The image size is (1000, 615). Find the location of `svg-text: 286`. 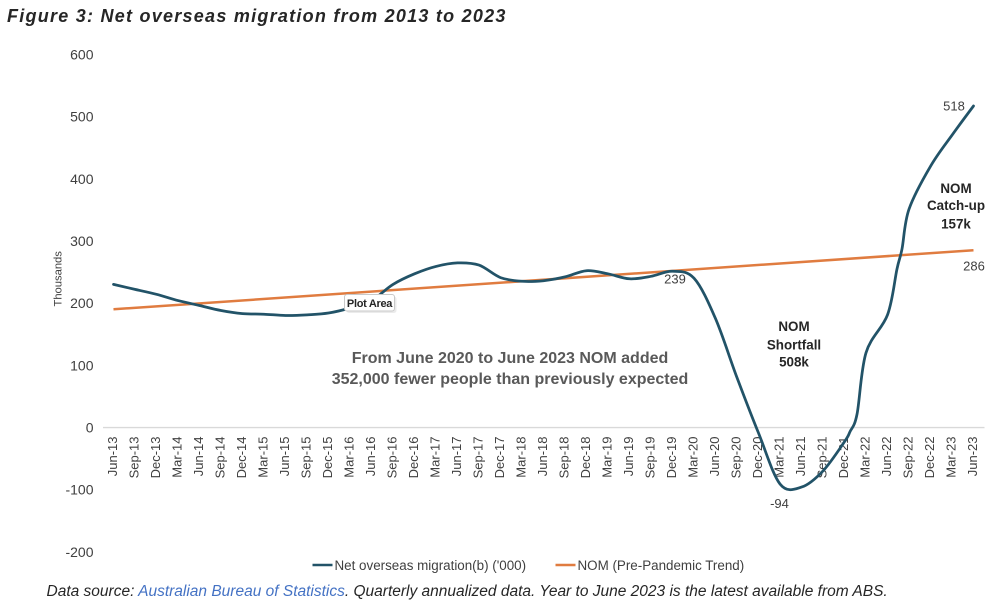

svg-text: 286 is located at coordinates (974, 266).